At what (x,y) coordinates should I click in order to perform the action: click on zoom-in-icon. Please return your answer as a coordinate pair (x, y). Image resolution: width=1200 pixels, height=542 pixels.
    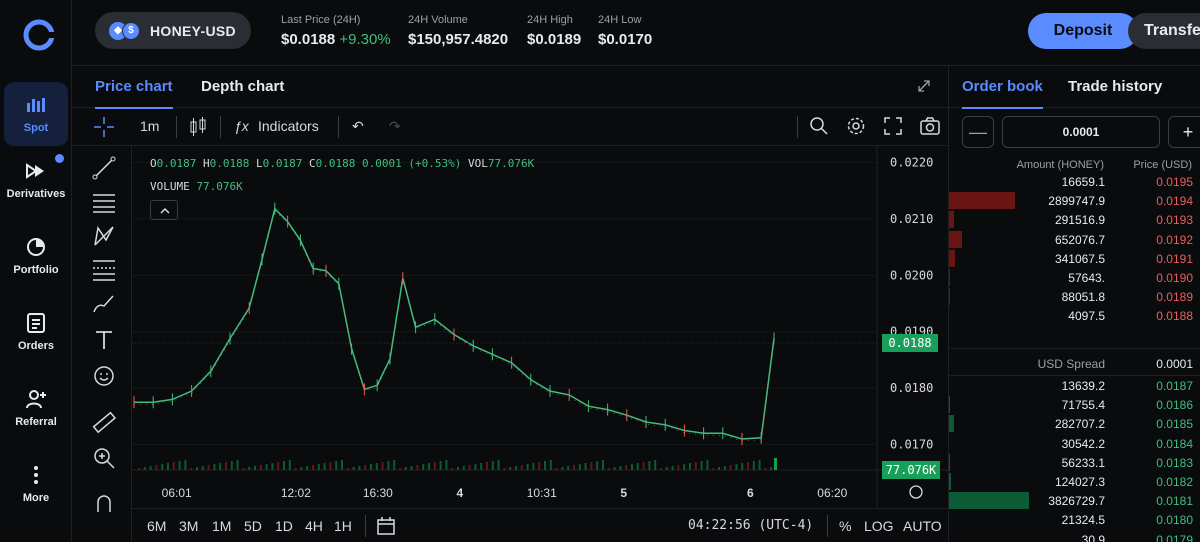
    Looking at the image, I should click on (104, 458).